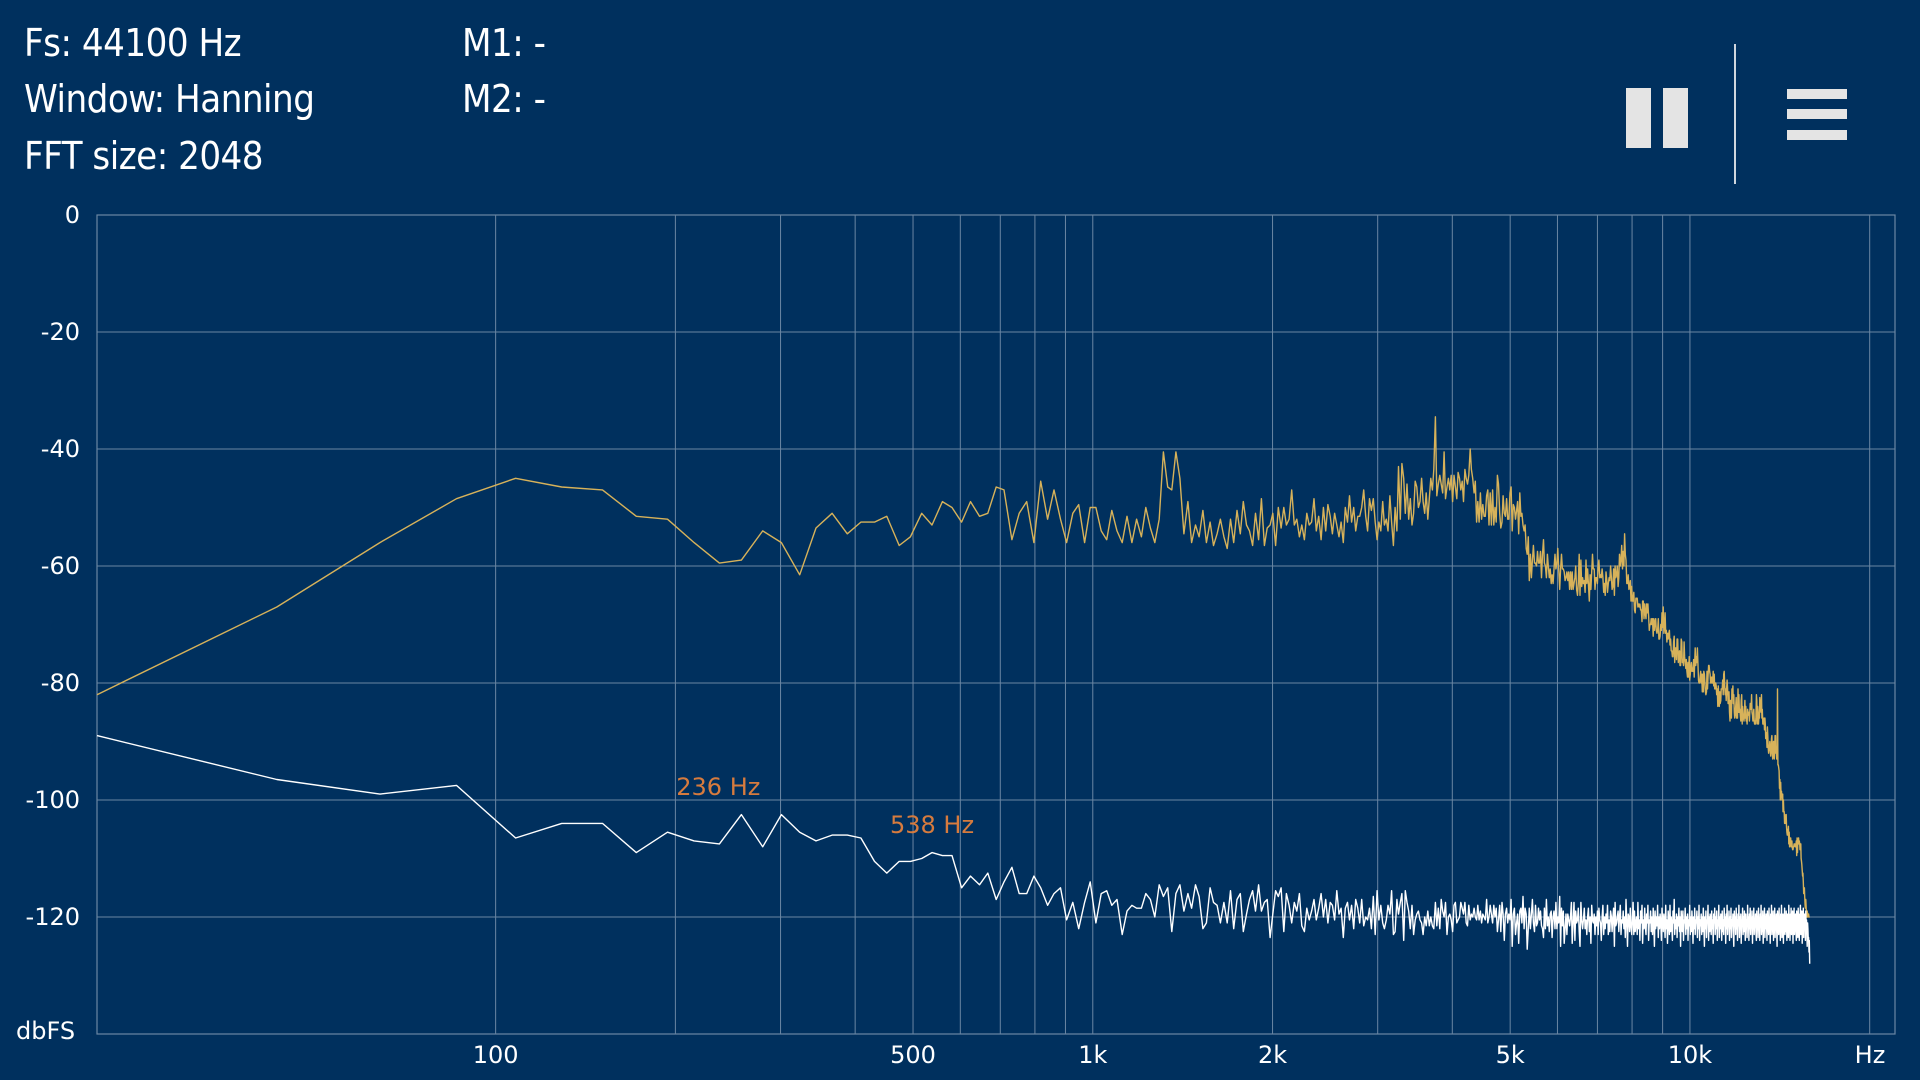 The width and height of the screenshot is (1920, 1080). Describe the element at coordinates (53, 917) in the screenshot. I see `y-tick-label: -120` at that location.